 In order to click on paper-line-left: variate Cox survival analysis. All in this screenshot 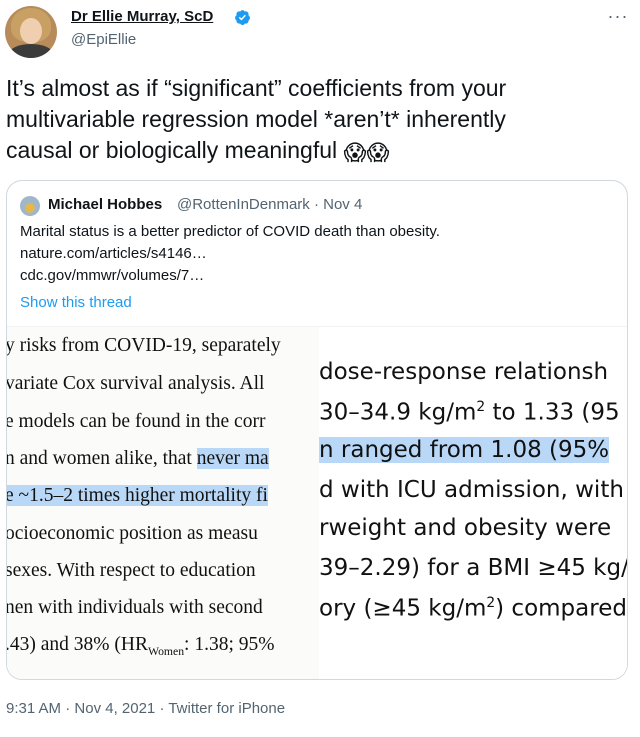, I will do `click(135, 384)`.